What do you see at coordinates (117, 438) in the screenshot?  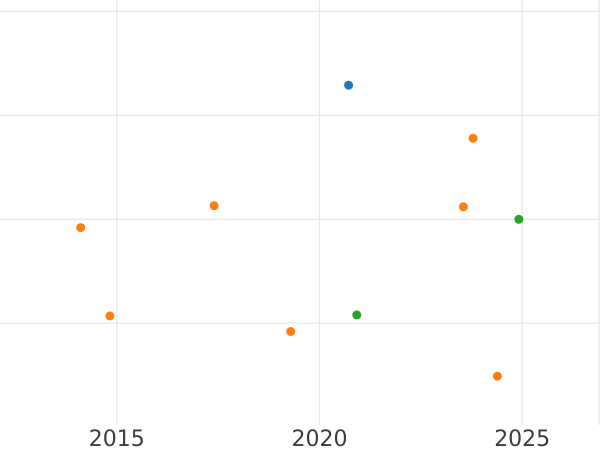 I see `x-tick-label-2015: 2015` at bounding box center [117, 438].